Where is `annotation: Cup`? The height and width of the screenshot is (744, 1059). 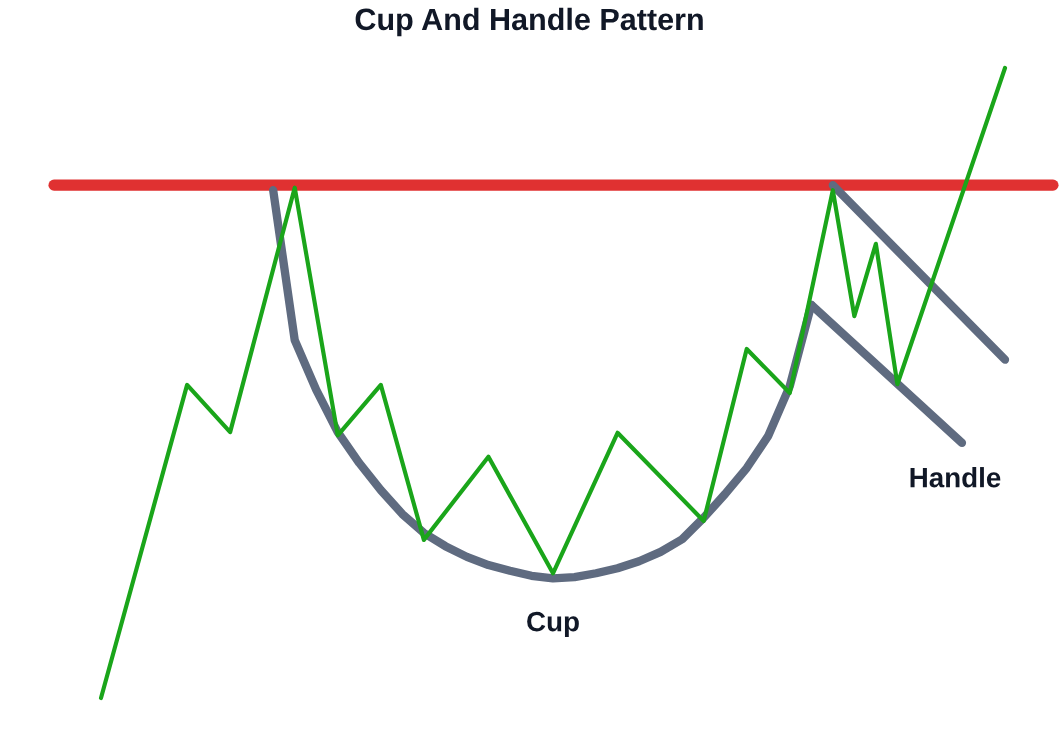
annotation: Cup is located at coordinates (553, 624).